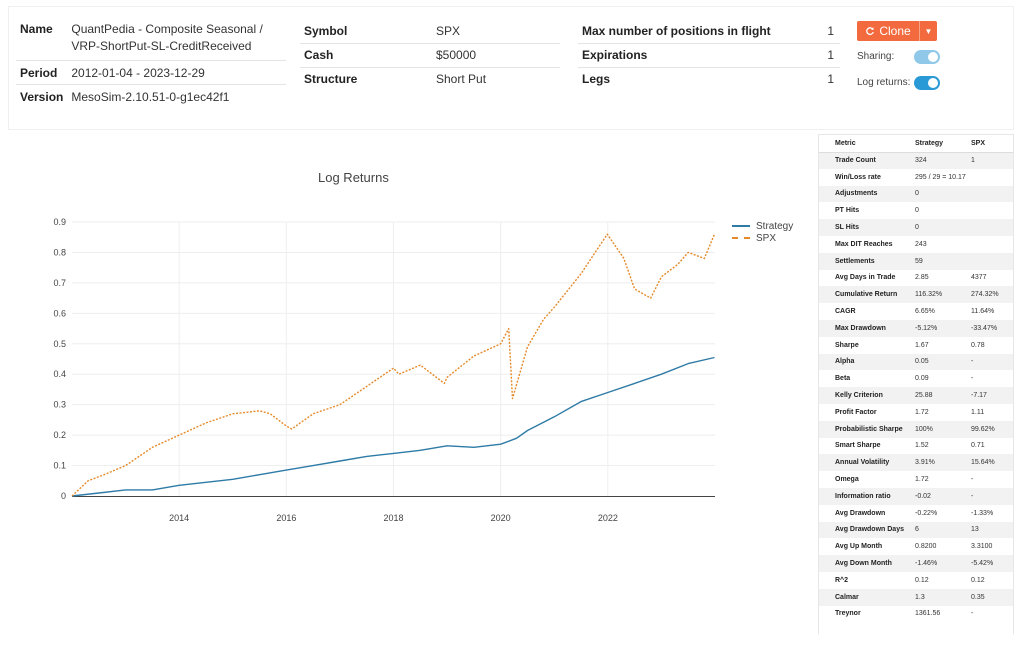 The width and height of the screenshot is (1024, 652). I want to click on y-tick-label: 0.4, so click(59, 374).